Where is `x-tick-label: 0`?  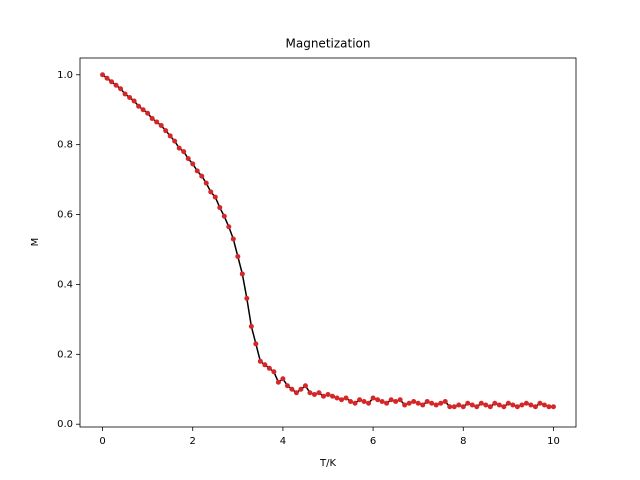 x-tick-label: 0 is located at coordinates (102, 441).